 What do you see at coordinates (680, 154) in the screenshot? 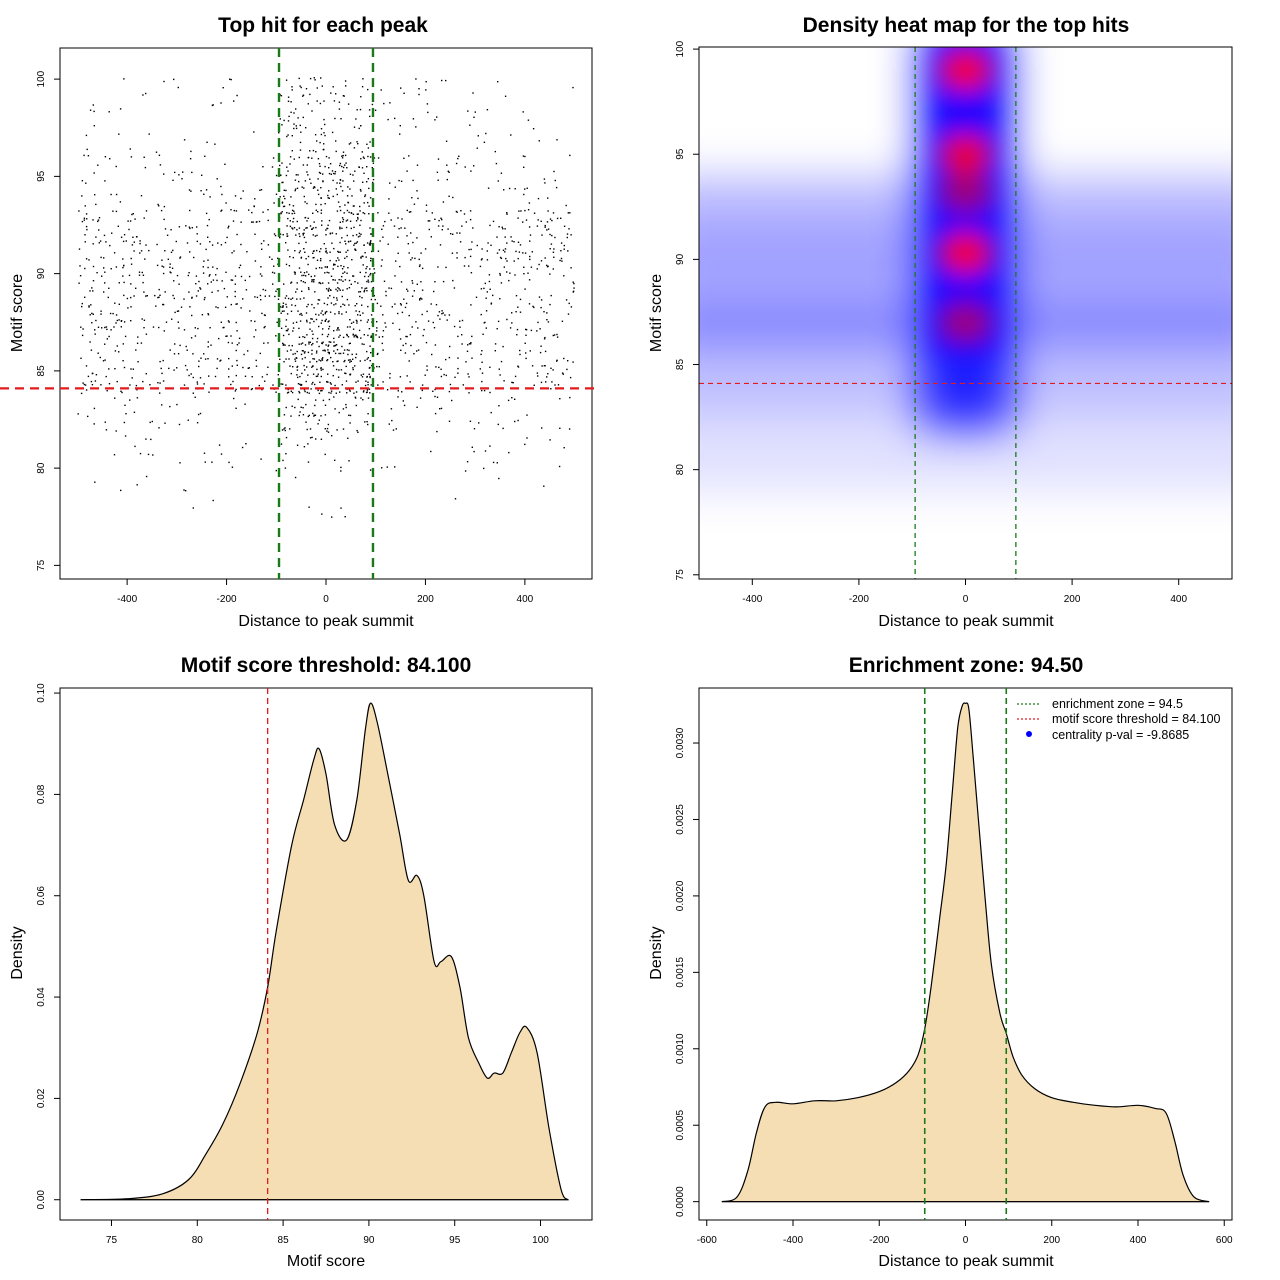
I see `y-tick-label: 95` at bounding box center [680, 154].